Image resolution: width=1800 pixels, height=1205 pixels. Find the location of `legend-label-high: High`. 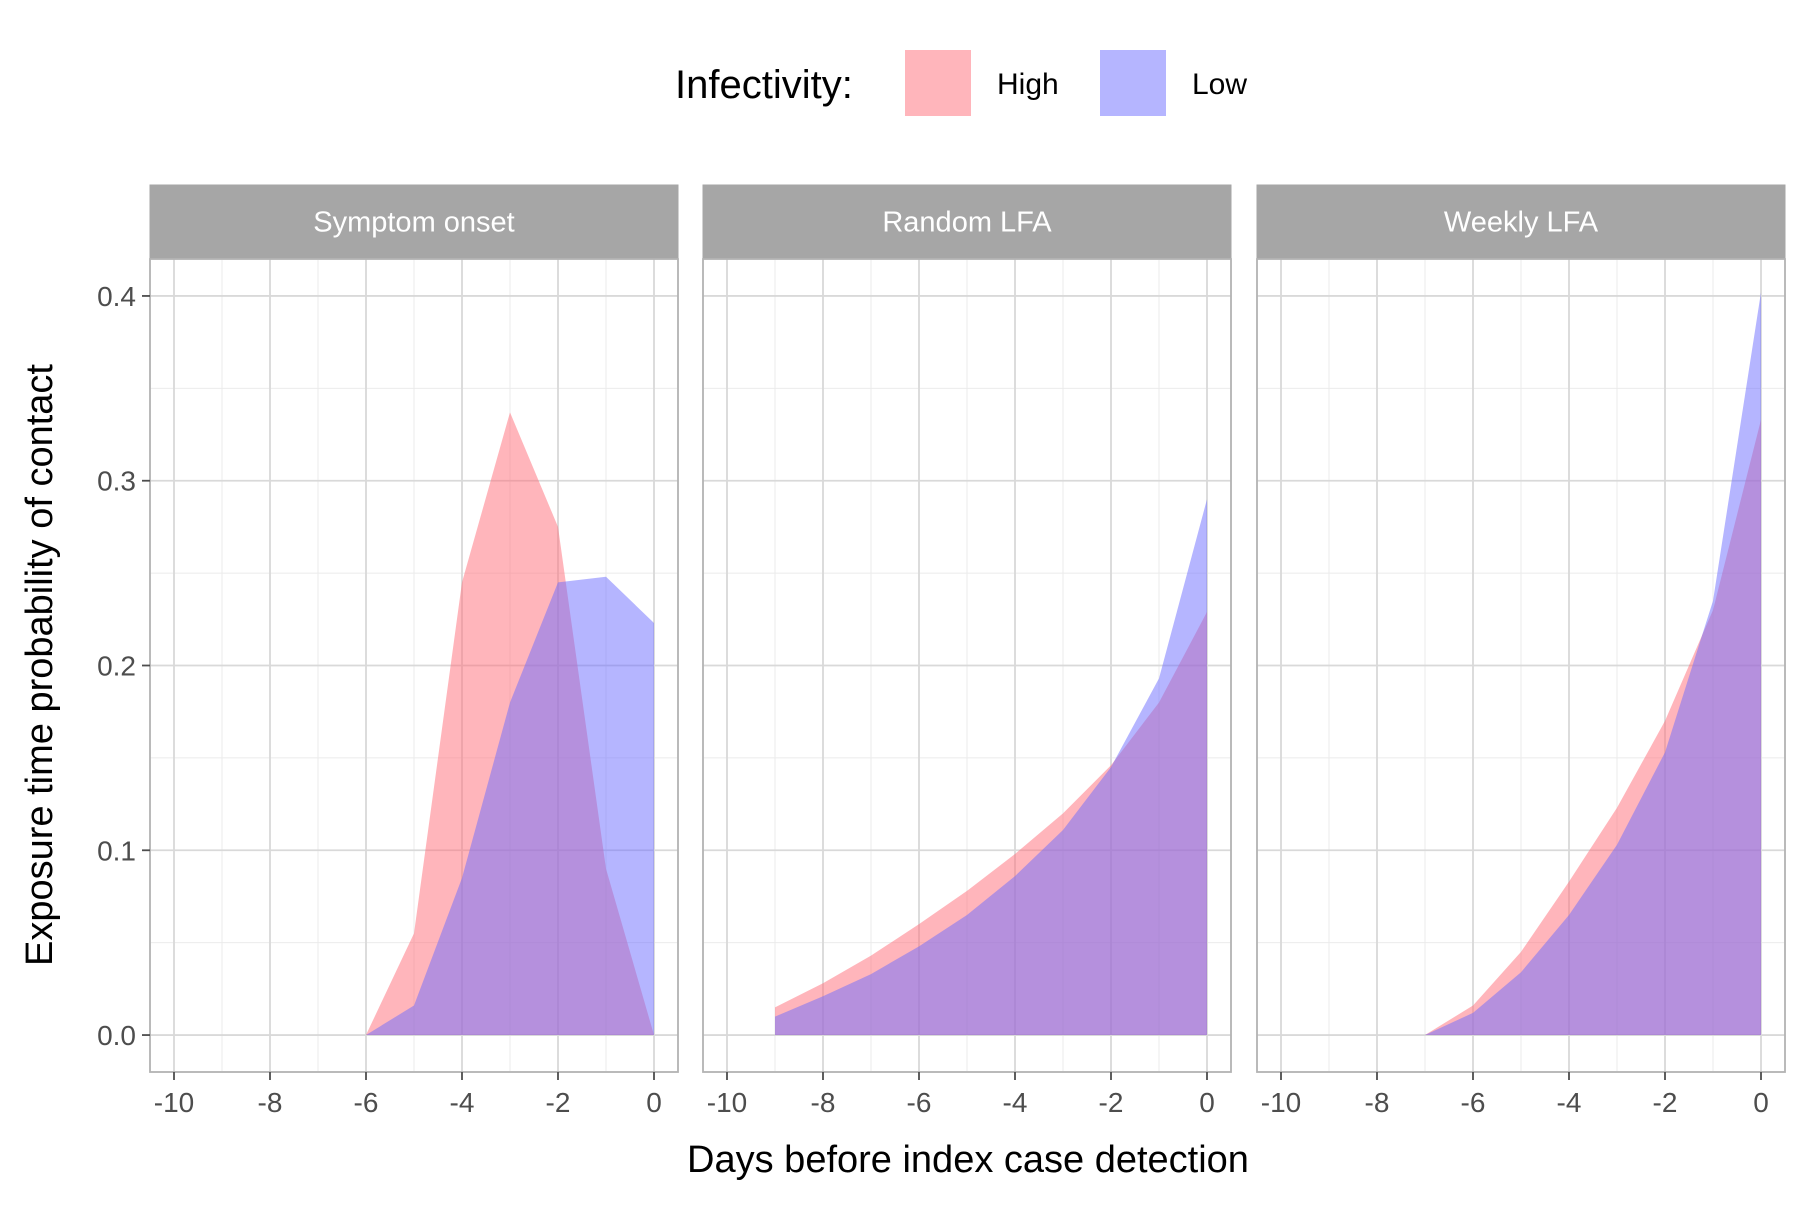

legend-label-high: High is located at coordinates (1028, 84).